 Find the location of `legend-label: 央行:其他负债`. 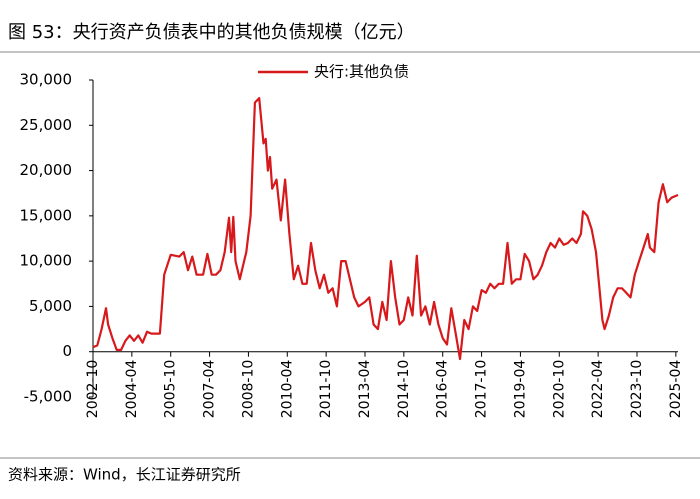

legend-label: 央行:其他负债 is located at coordinates (361, 72).